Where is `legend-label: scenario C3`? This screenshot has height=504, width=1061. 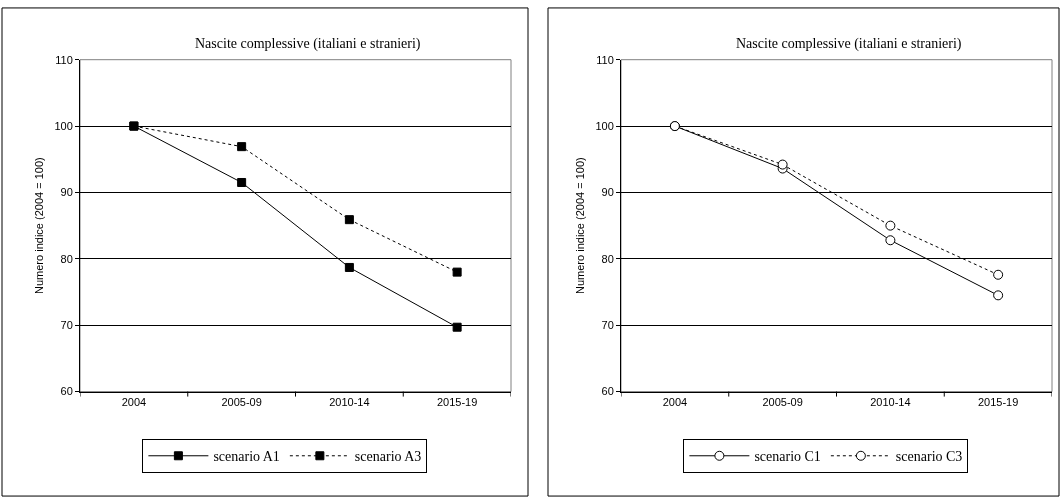
legend-label: scenario C3 is located at coordinates (929, 457).